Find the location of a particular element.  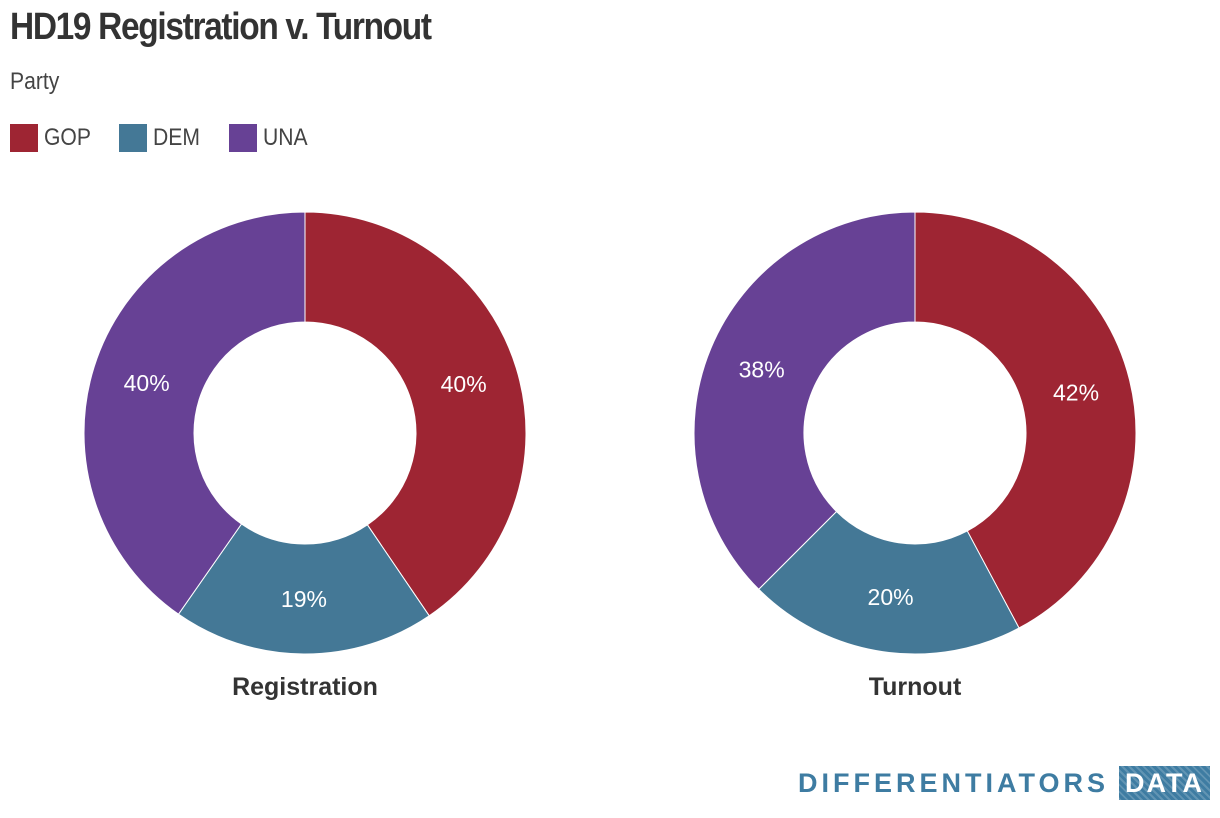

chart-subtitle: Party is located at coordinates (35, 81).